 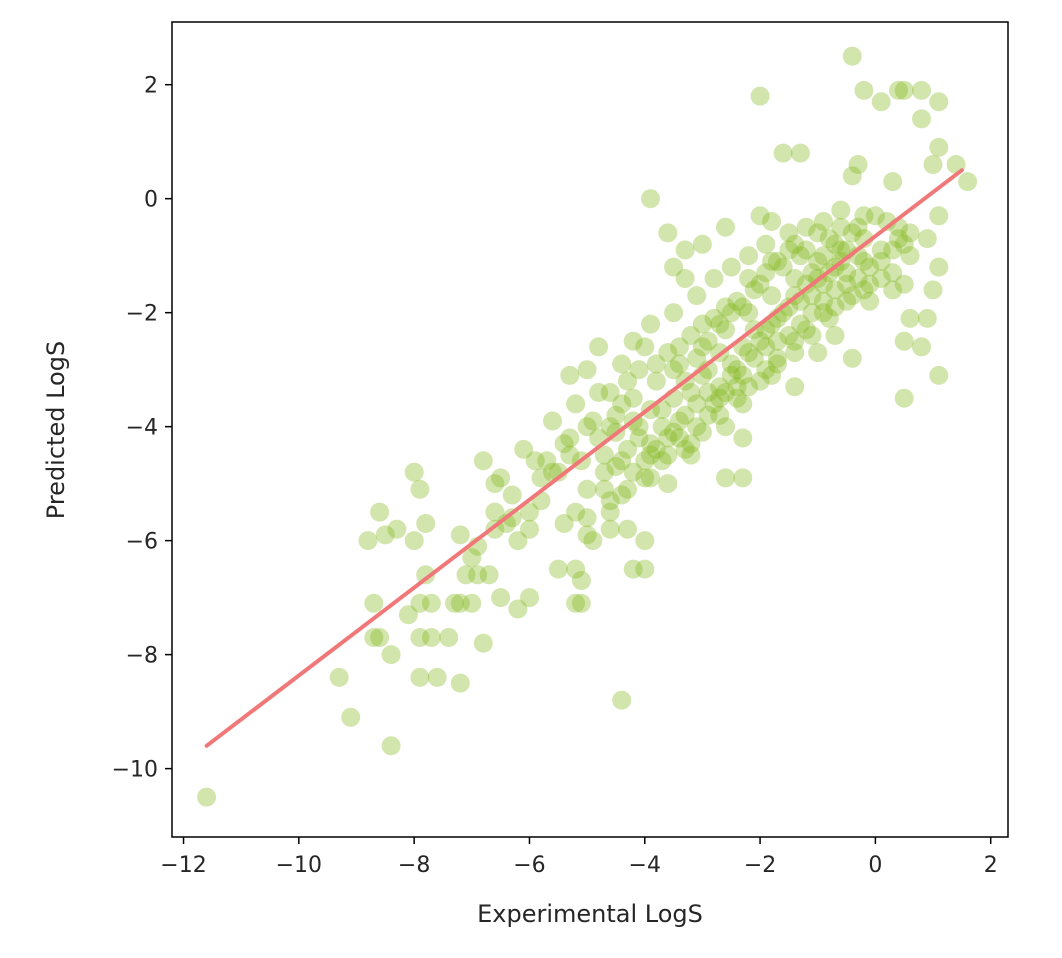 I want to click on x-tick-label: −4, so click(x=645, y=865).